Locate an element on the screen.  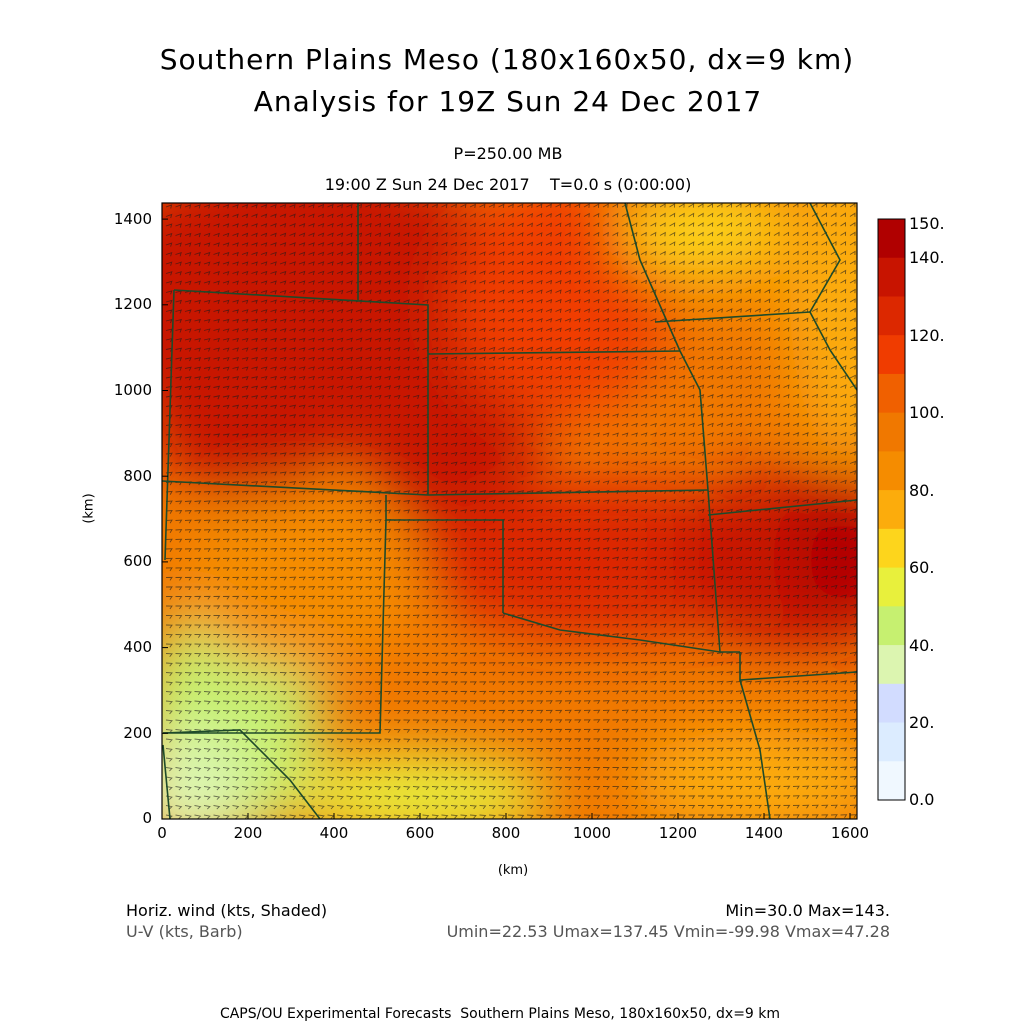
border-new-mexico-south is located at coordinates (275, 626).